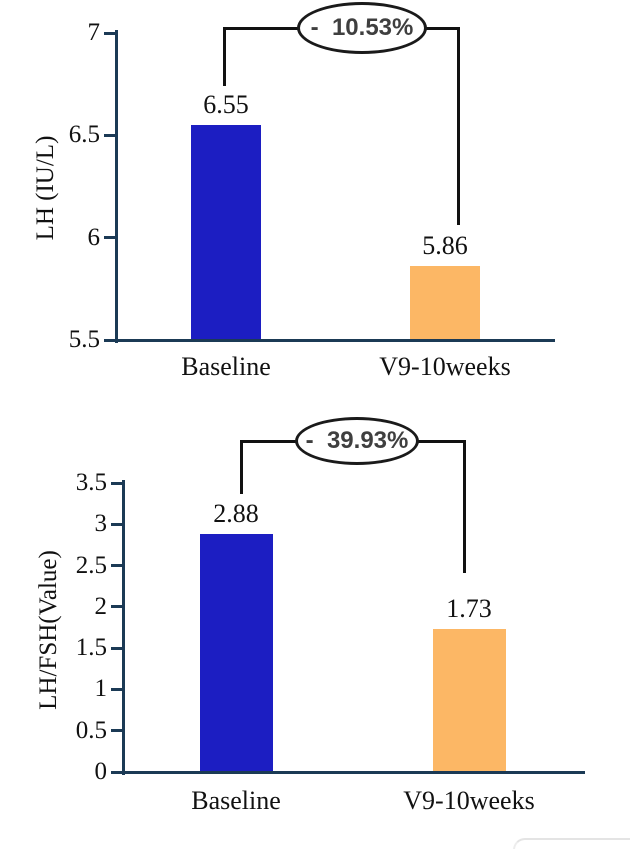 Image resolution: width=630 pixels, height=849 pixels. Describe the element at coordinates (91, 482) in the screenshot. I see `y-axis-tick-label: 3.5` at that location.